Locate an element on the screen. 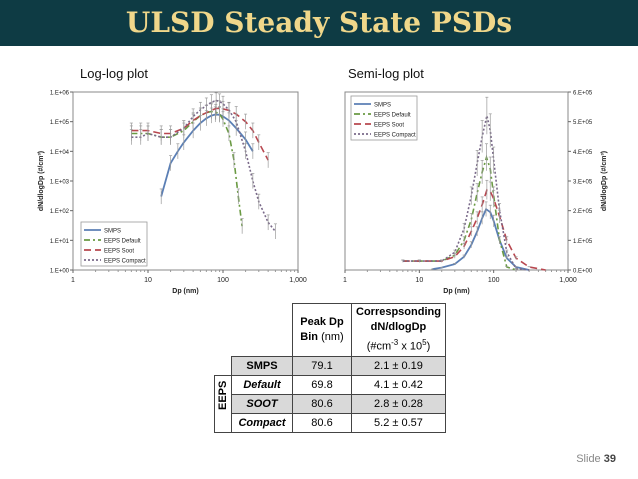 The width and height of the screenshot is (638, 479). table-blank is located at coordinates (223, 366).